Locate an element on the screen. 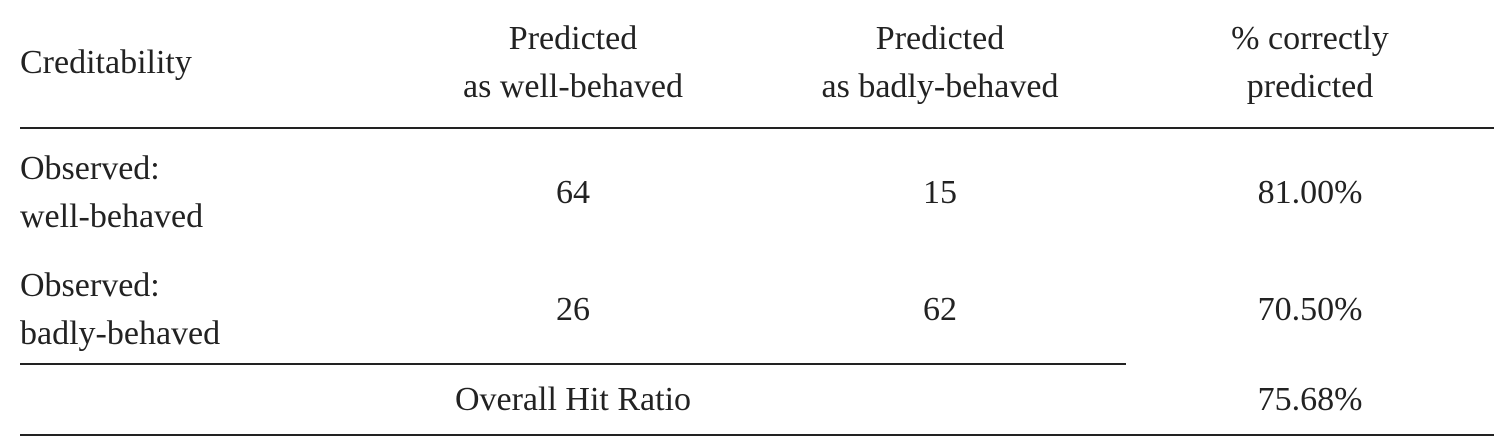  data-cell: 15 is located at coordinates (940, 193).